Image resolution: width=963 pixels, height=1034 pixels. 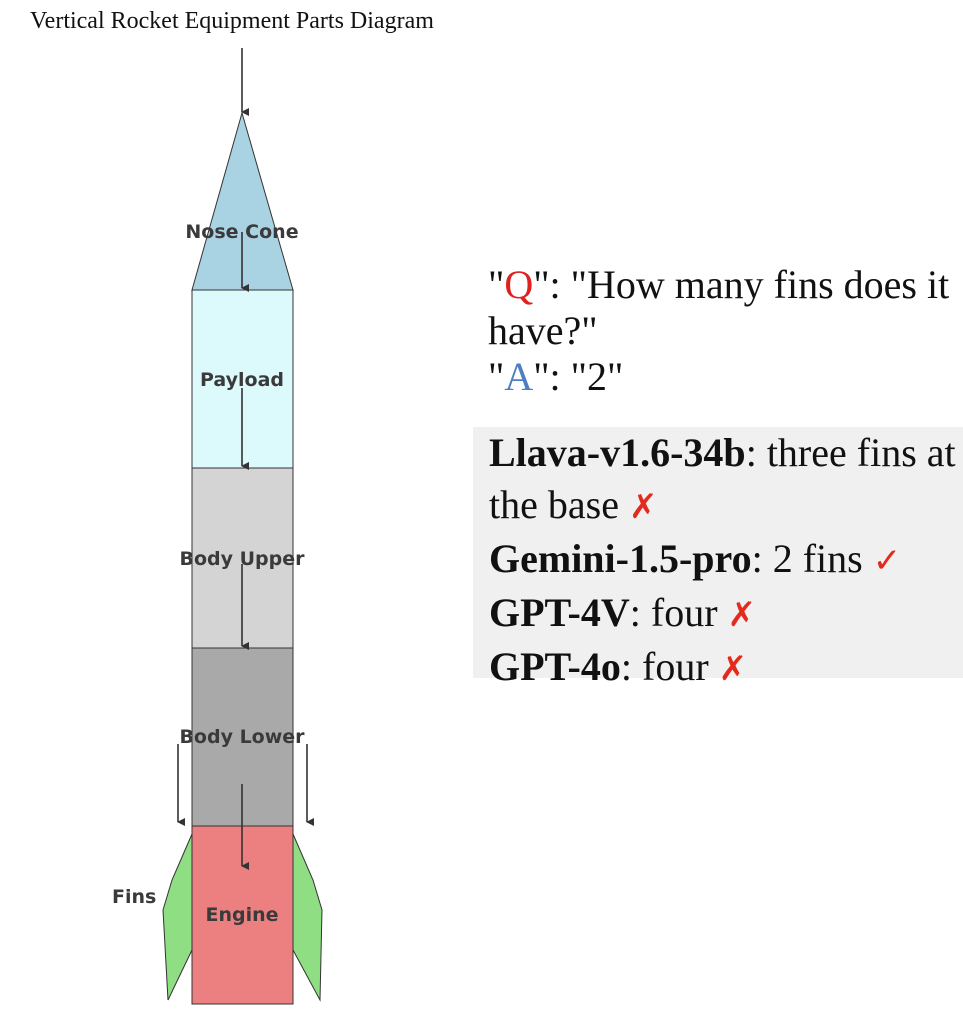 What do you see at coordinates (242, 737) in the screenshot?
I see `label-body-lower: Body Lower` at bounding box center [242, 737].